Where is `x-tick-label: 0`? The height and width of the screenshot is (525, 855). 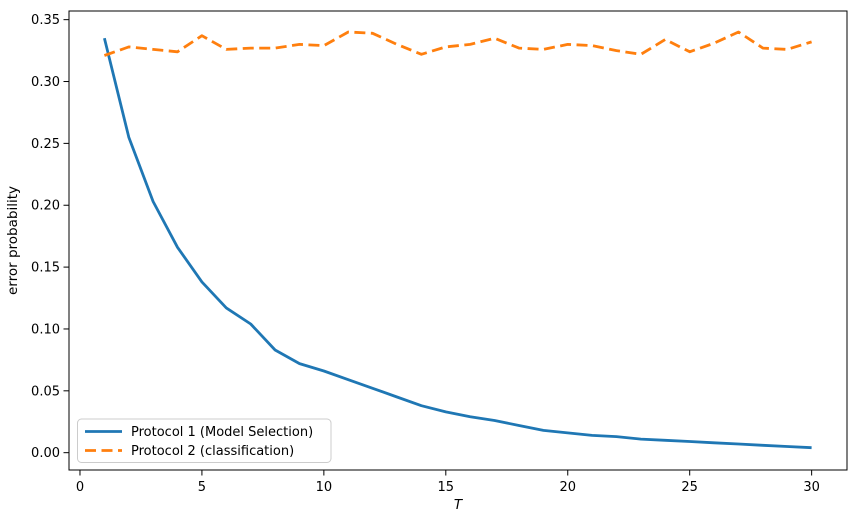
x-tick-label: 0 is located at coordinates (80, 487).